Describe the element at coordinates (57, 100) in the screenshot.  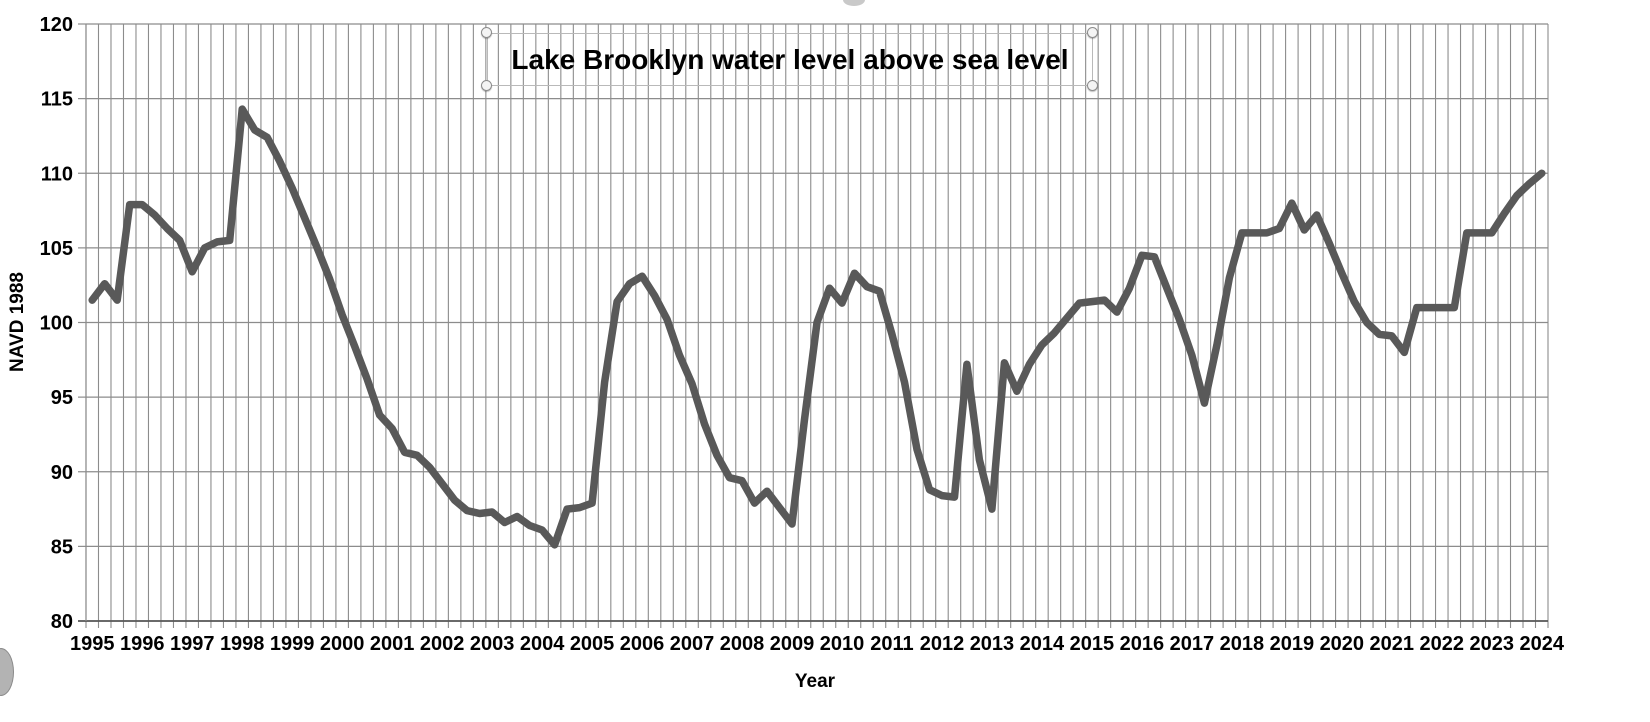
I see `y-tick-label: 115` at that location.